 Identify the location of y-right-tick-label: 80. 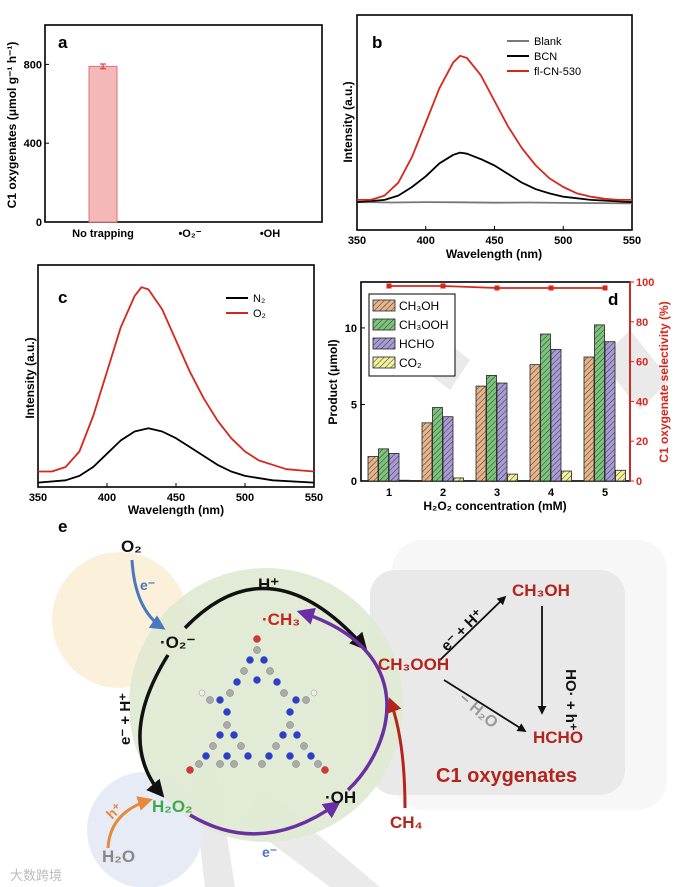
(642, 323).